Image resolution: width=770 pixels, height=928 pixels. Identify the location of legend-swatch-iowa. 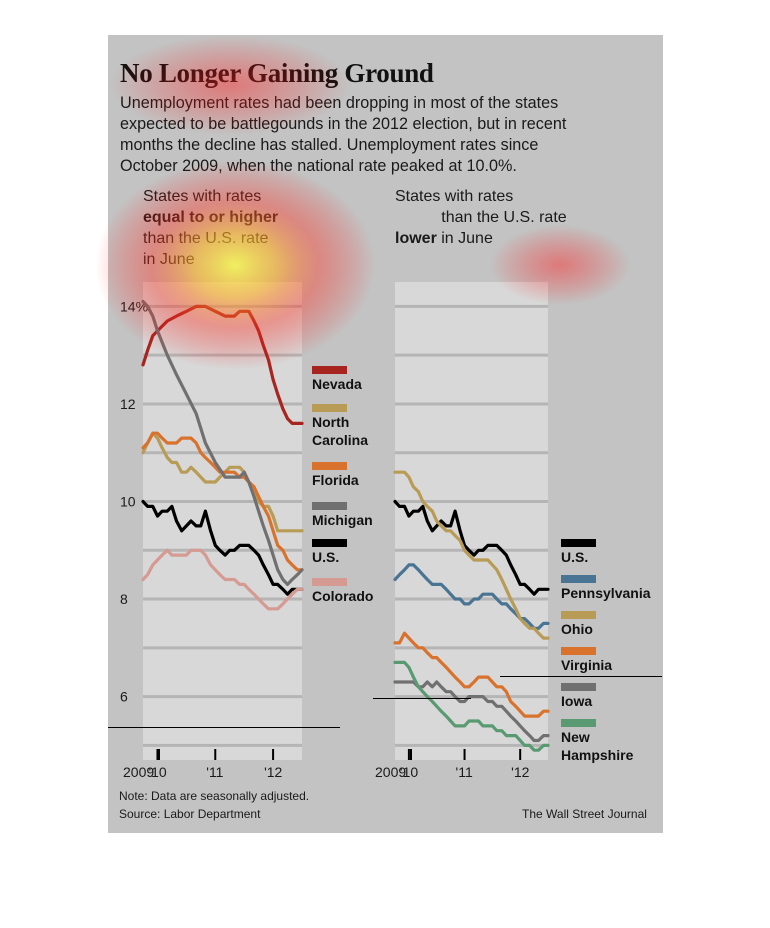
(578, 687).